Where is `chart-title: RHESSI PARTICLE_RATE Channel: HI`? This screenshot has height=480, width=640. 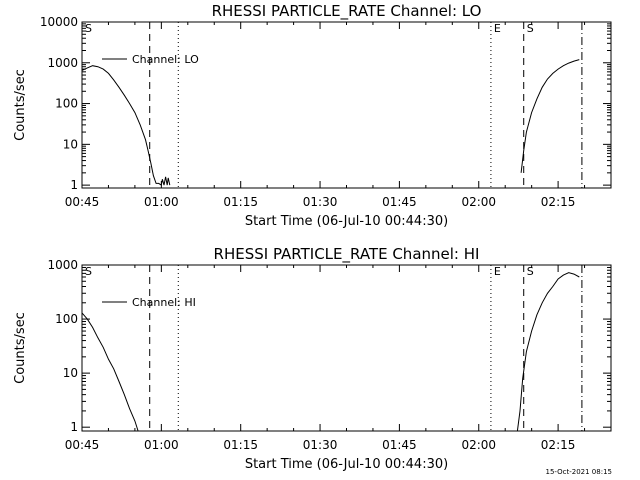
chart-title: RHESSI PARTICLE_RATE Channel: HI is located at coordinates (347, 254).